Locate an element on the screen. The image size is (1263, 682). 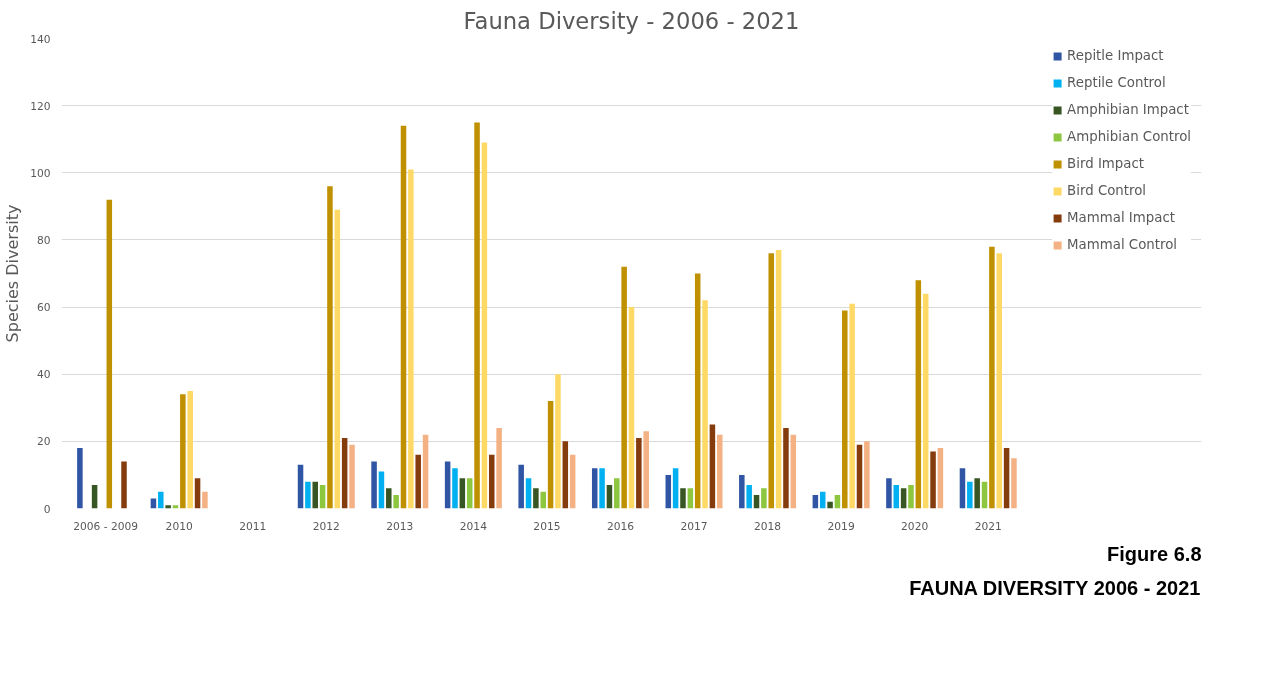
y-tick-label: 20 is located at coordinates (43, 442).